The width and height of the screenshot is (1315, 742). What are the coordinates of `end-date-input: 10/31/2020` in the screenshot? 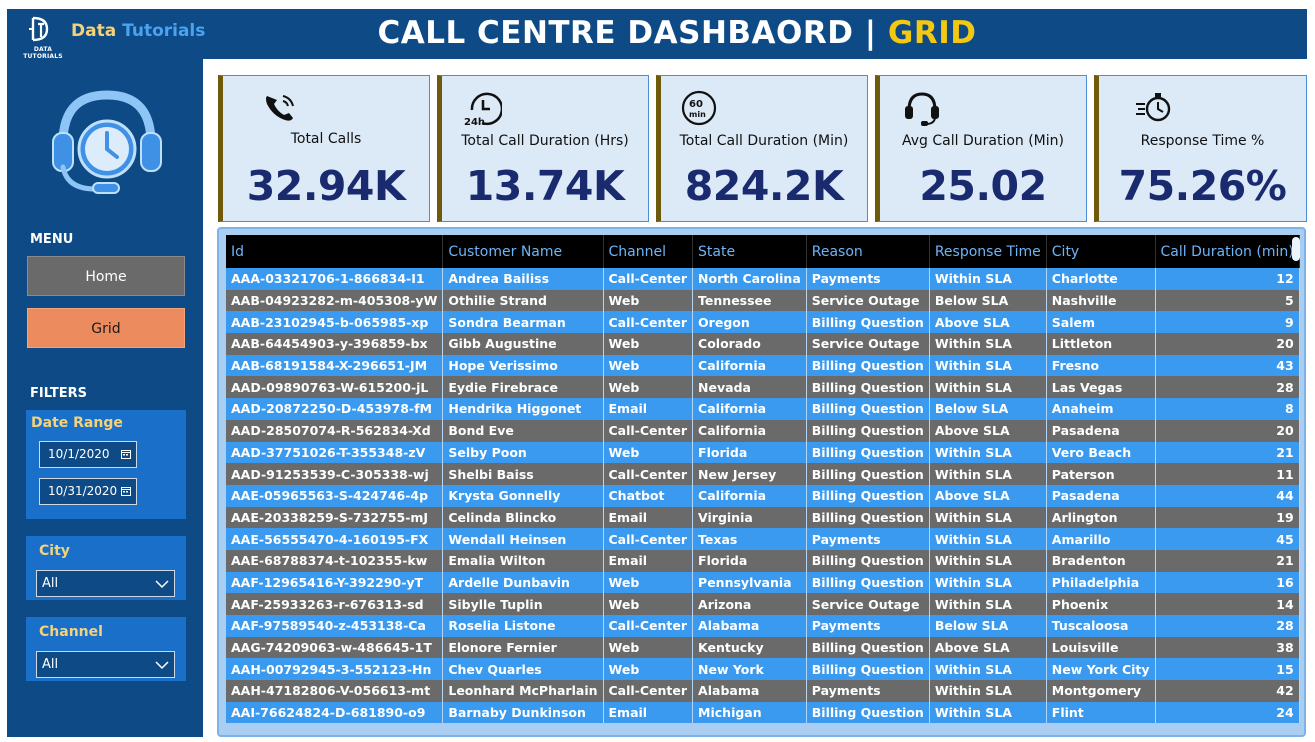 It's located at (88, 491).